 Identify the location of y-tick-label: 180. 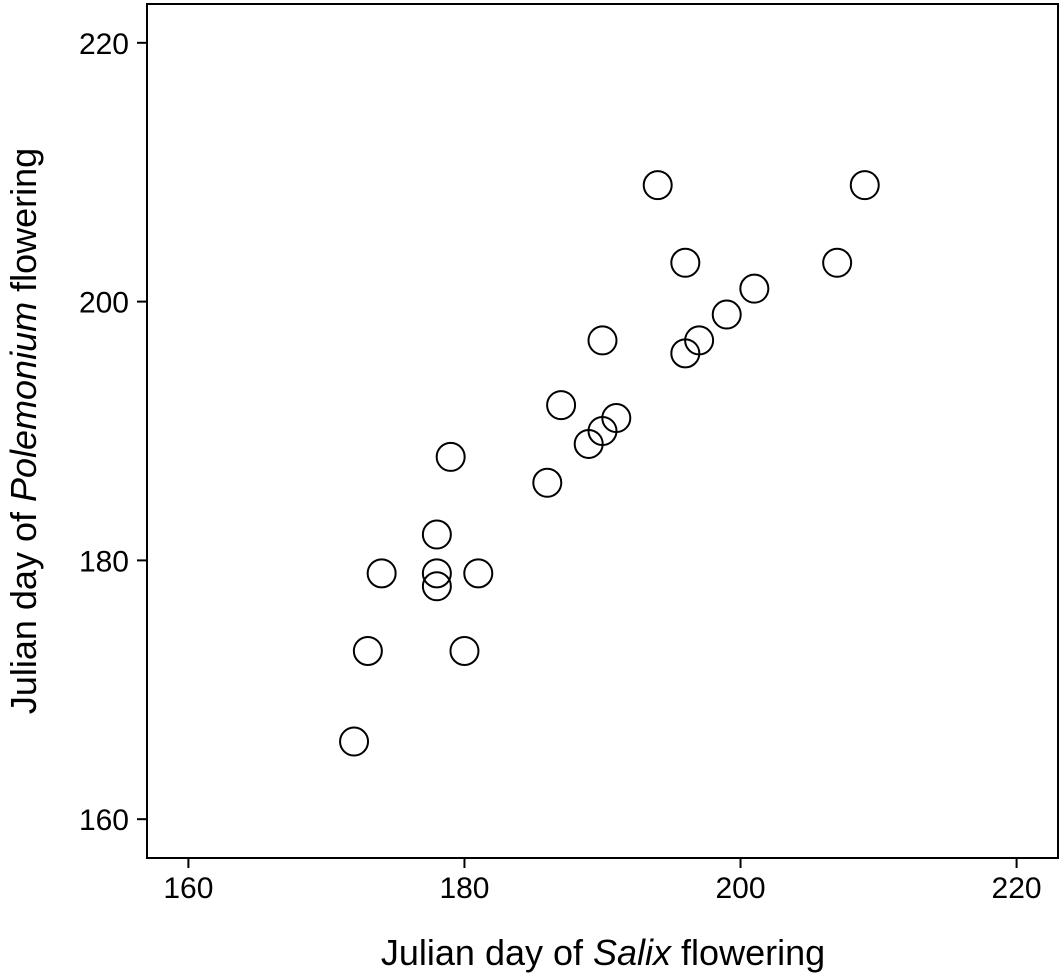
(104, 561).